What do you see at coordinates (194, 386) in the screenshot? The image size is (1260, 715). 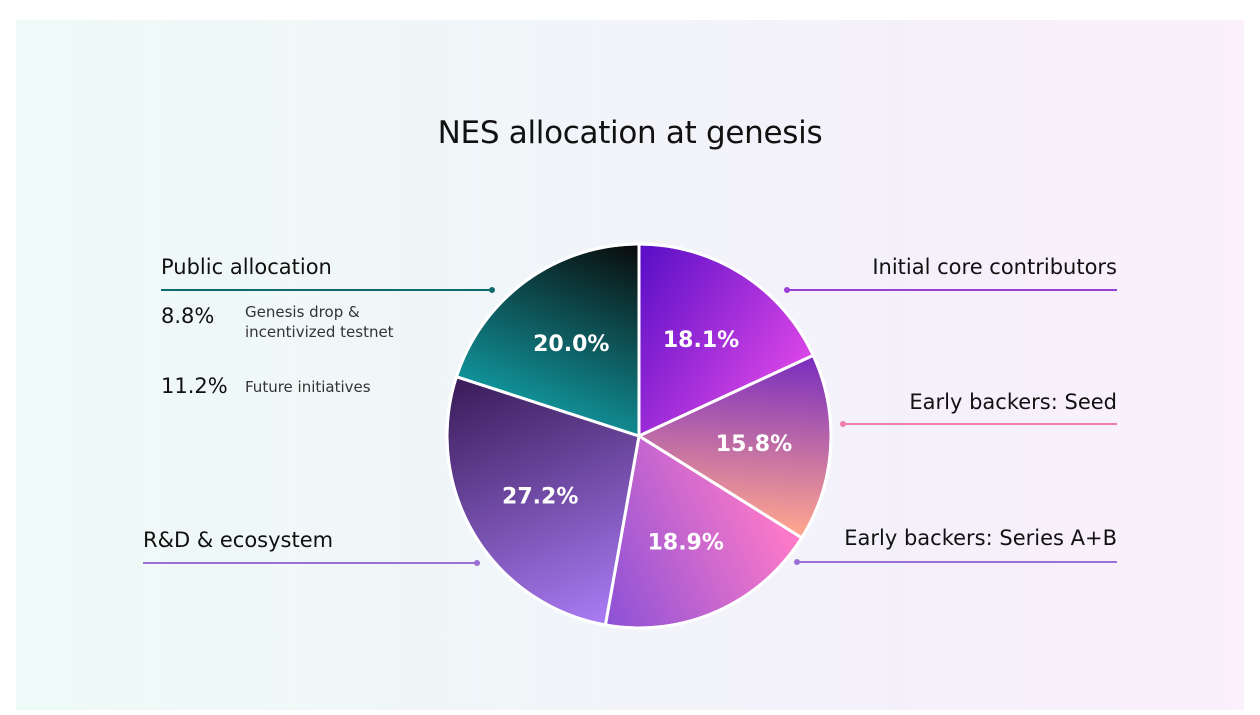 I see `public-breakdown-pct-2: 11.2%` at bounding box center [194, 386].